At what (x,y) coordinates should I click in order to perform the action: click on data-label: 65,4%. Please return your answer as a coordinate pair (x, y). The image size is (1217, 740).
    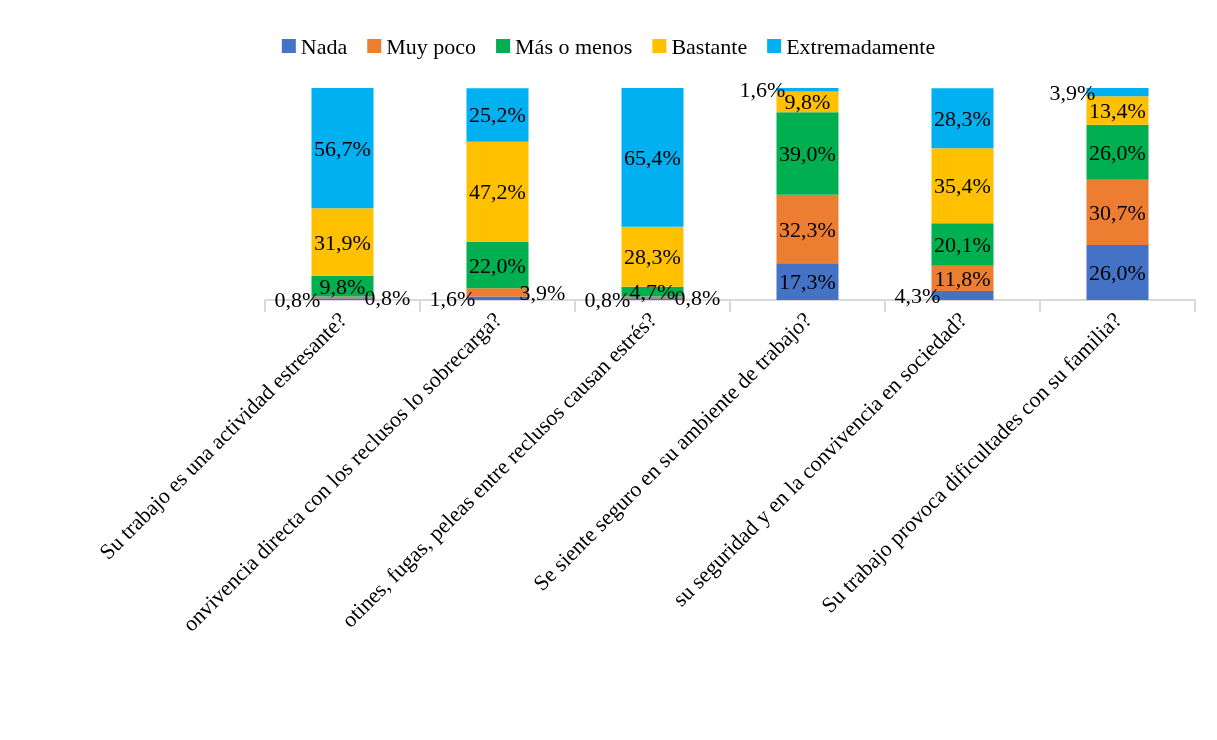
    Looking at the image, I should click on (652, 157).